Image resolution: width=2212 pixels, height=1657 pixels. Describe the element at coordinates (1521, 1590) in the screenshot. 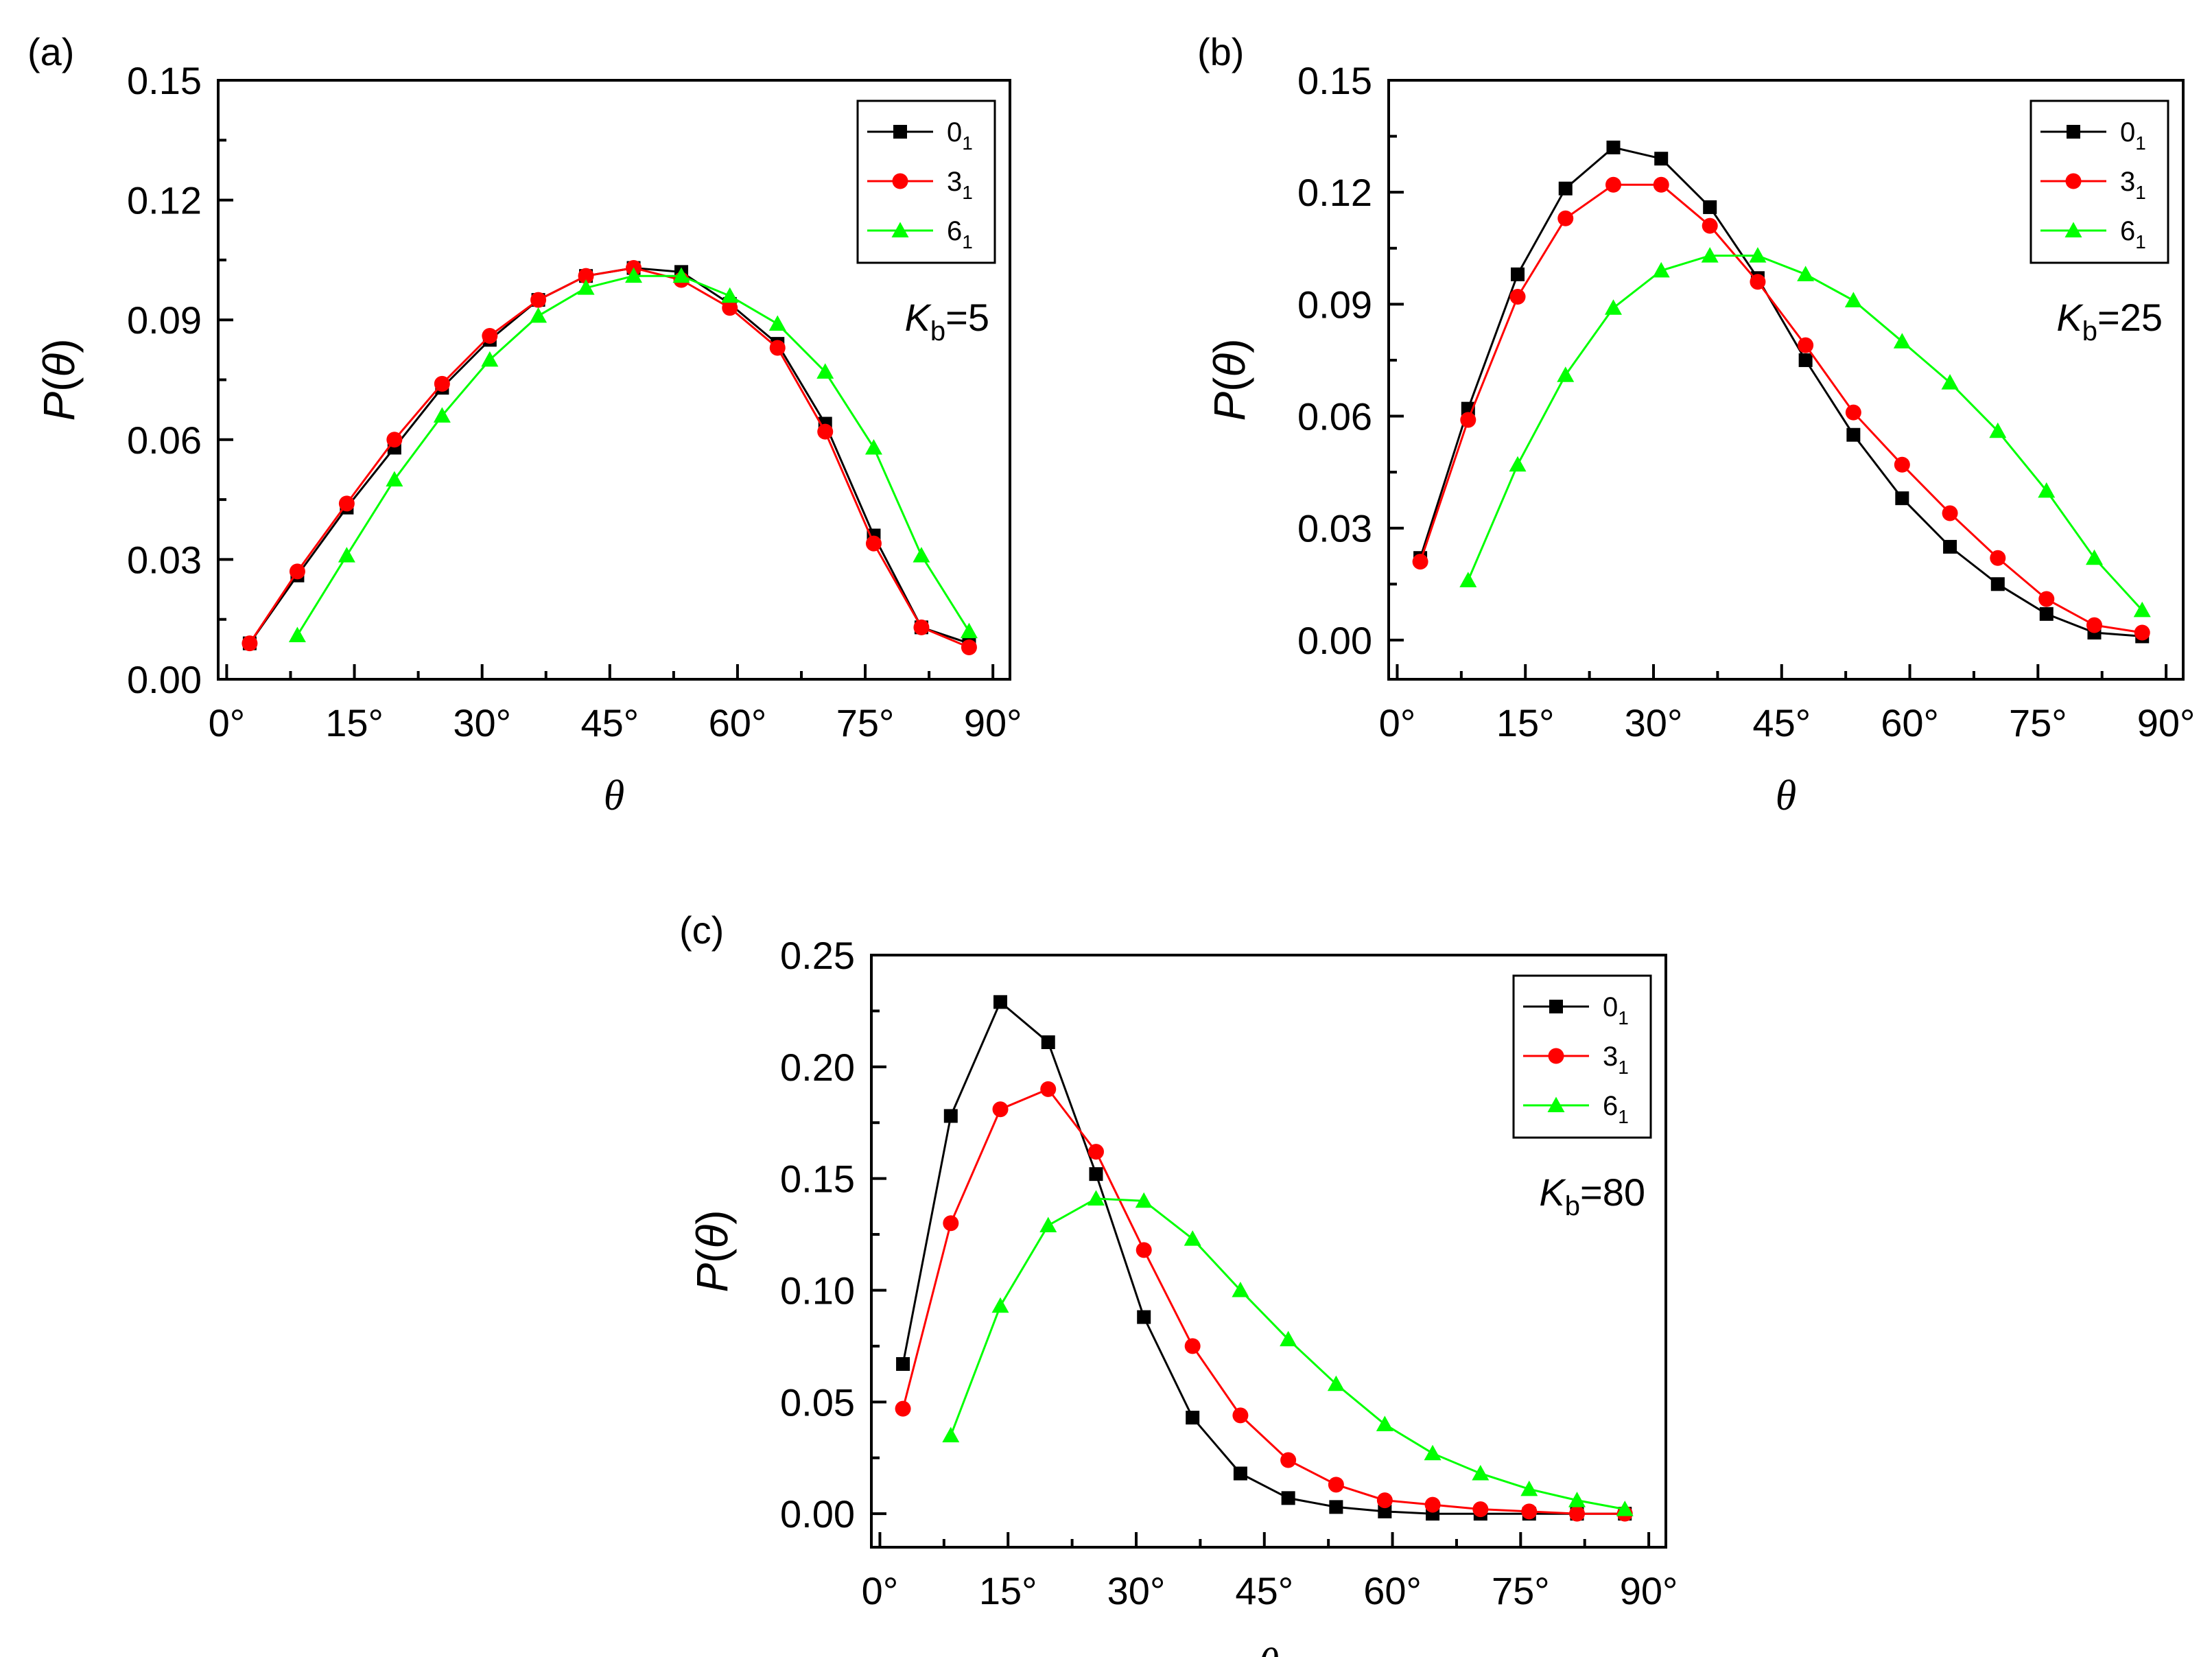

I see `x-tick-label: 75°` at that location.